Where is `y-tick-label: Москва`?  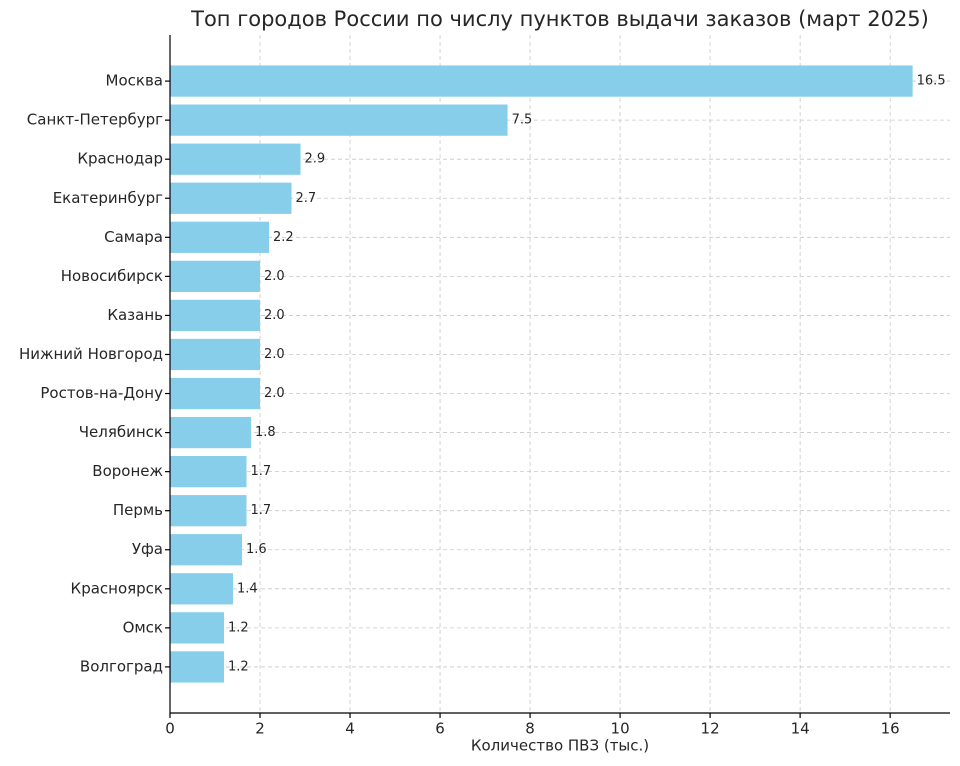
y-tick-label: Москва is located at coordinates (134, 81).